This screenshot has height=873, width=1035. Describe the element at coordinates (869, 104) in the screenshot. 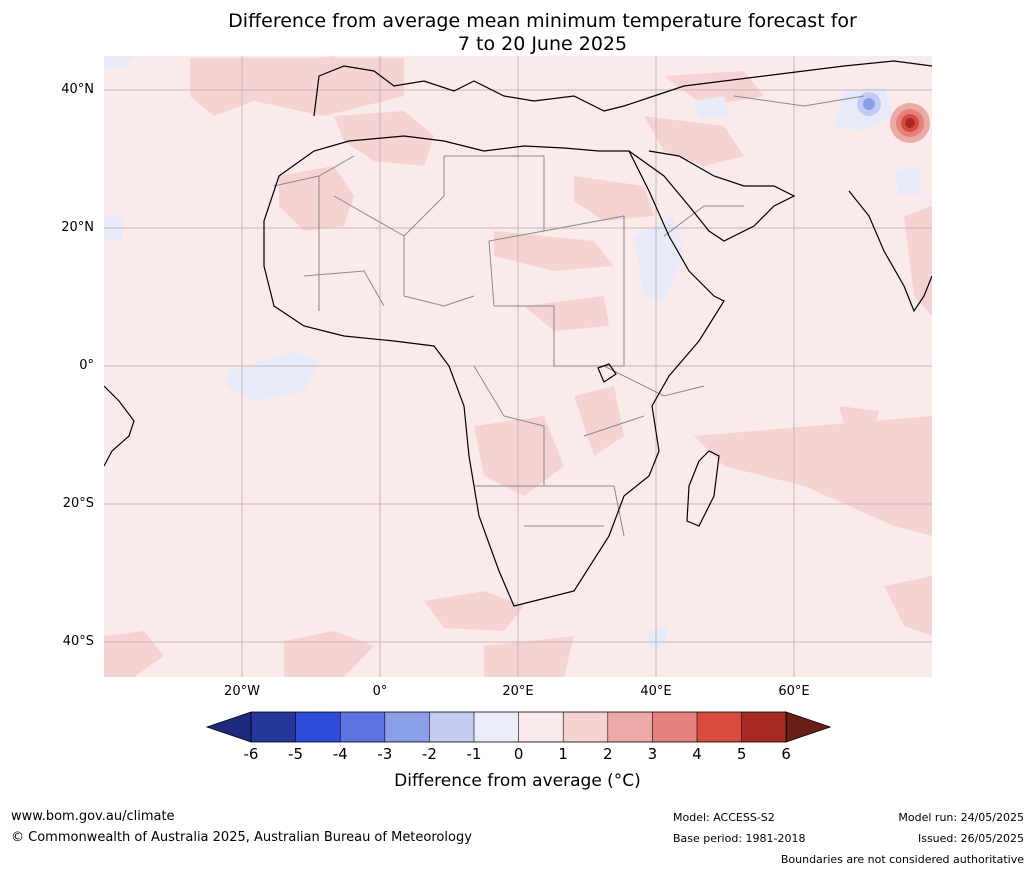

I see `cool-spot` at that location.